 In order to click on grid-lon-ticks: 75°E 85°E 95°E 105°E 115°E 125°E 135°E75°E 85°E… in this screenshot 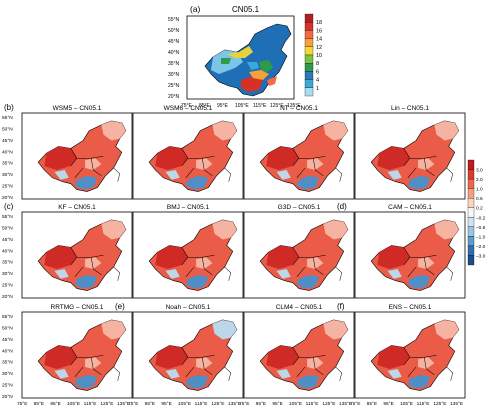, I will do `click(240, 404)`.